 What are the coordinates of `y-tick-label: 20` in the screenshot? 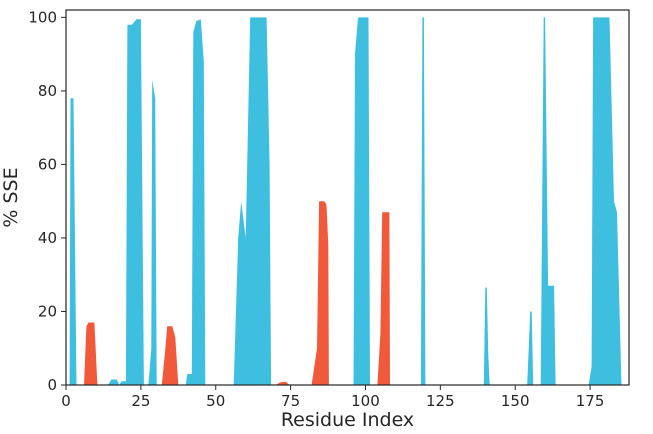 It's located at (47, 311).